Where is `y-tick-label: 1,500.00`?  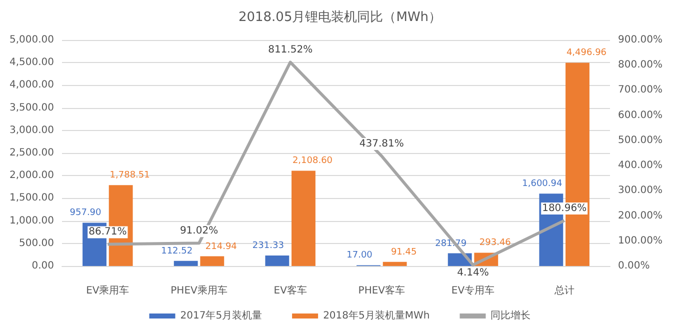 y-tick-label: 1,500.00 is located at coordinates (31, 198).